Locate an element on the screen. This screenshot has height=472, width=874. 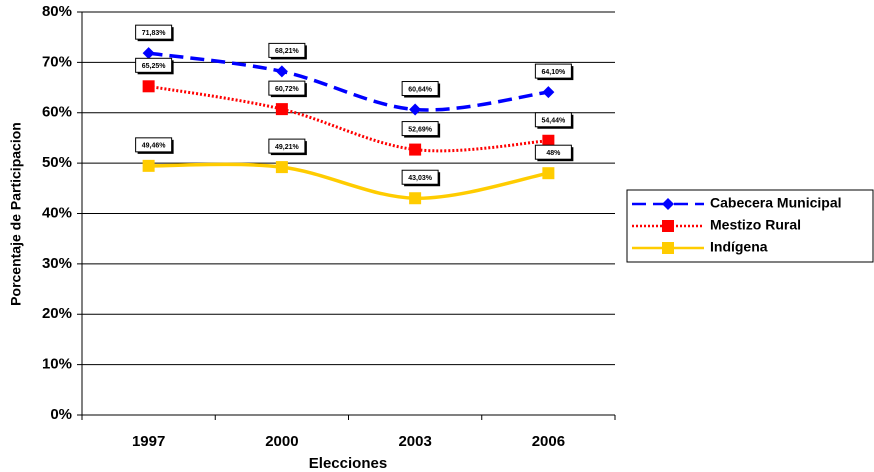
x-tick-label: 2006 is located at coordinates (548, 441).